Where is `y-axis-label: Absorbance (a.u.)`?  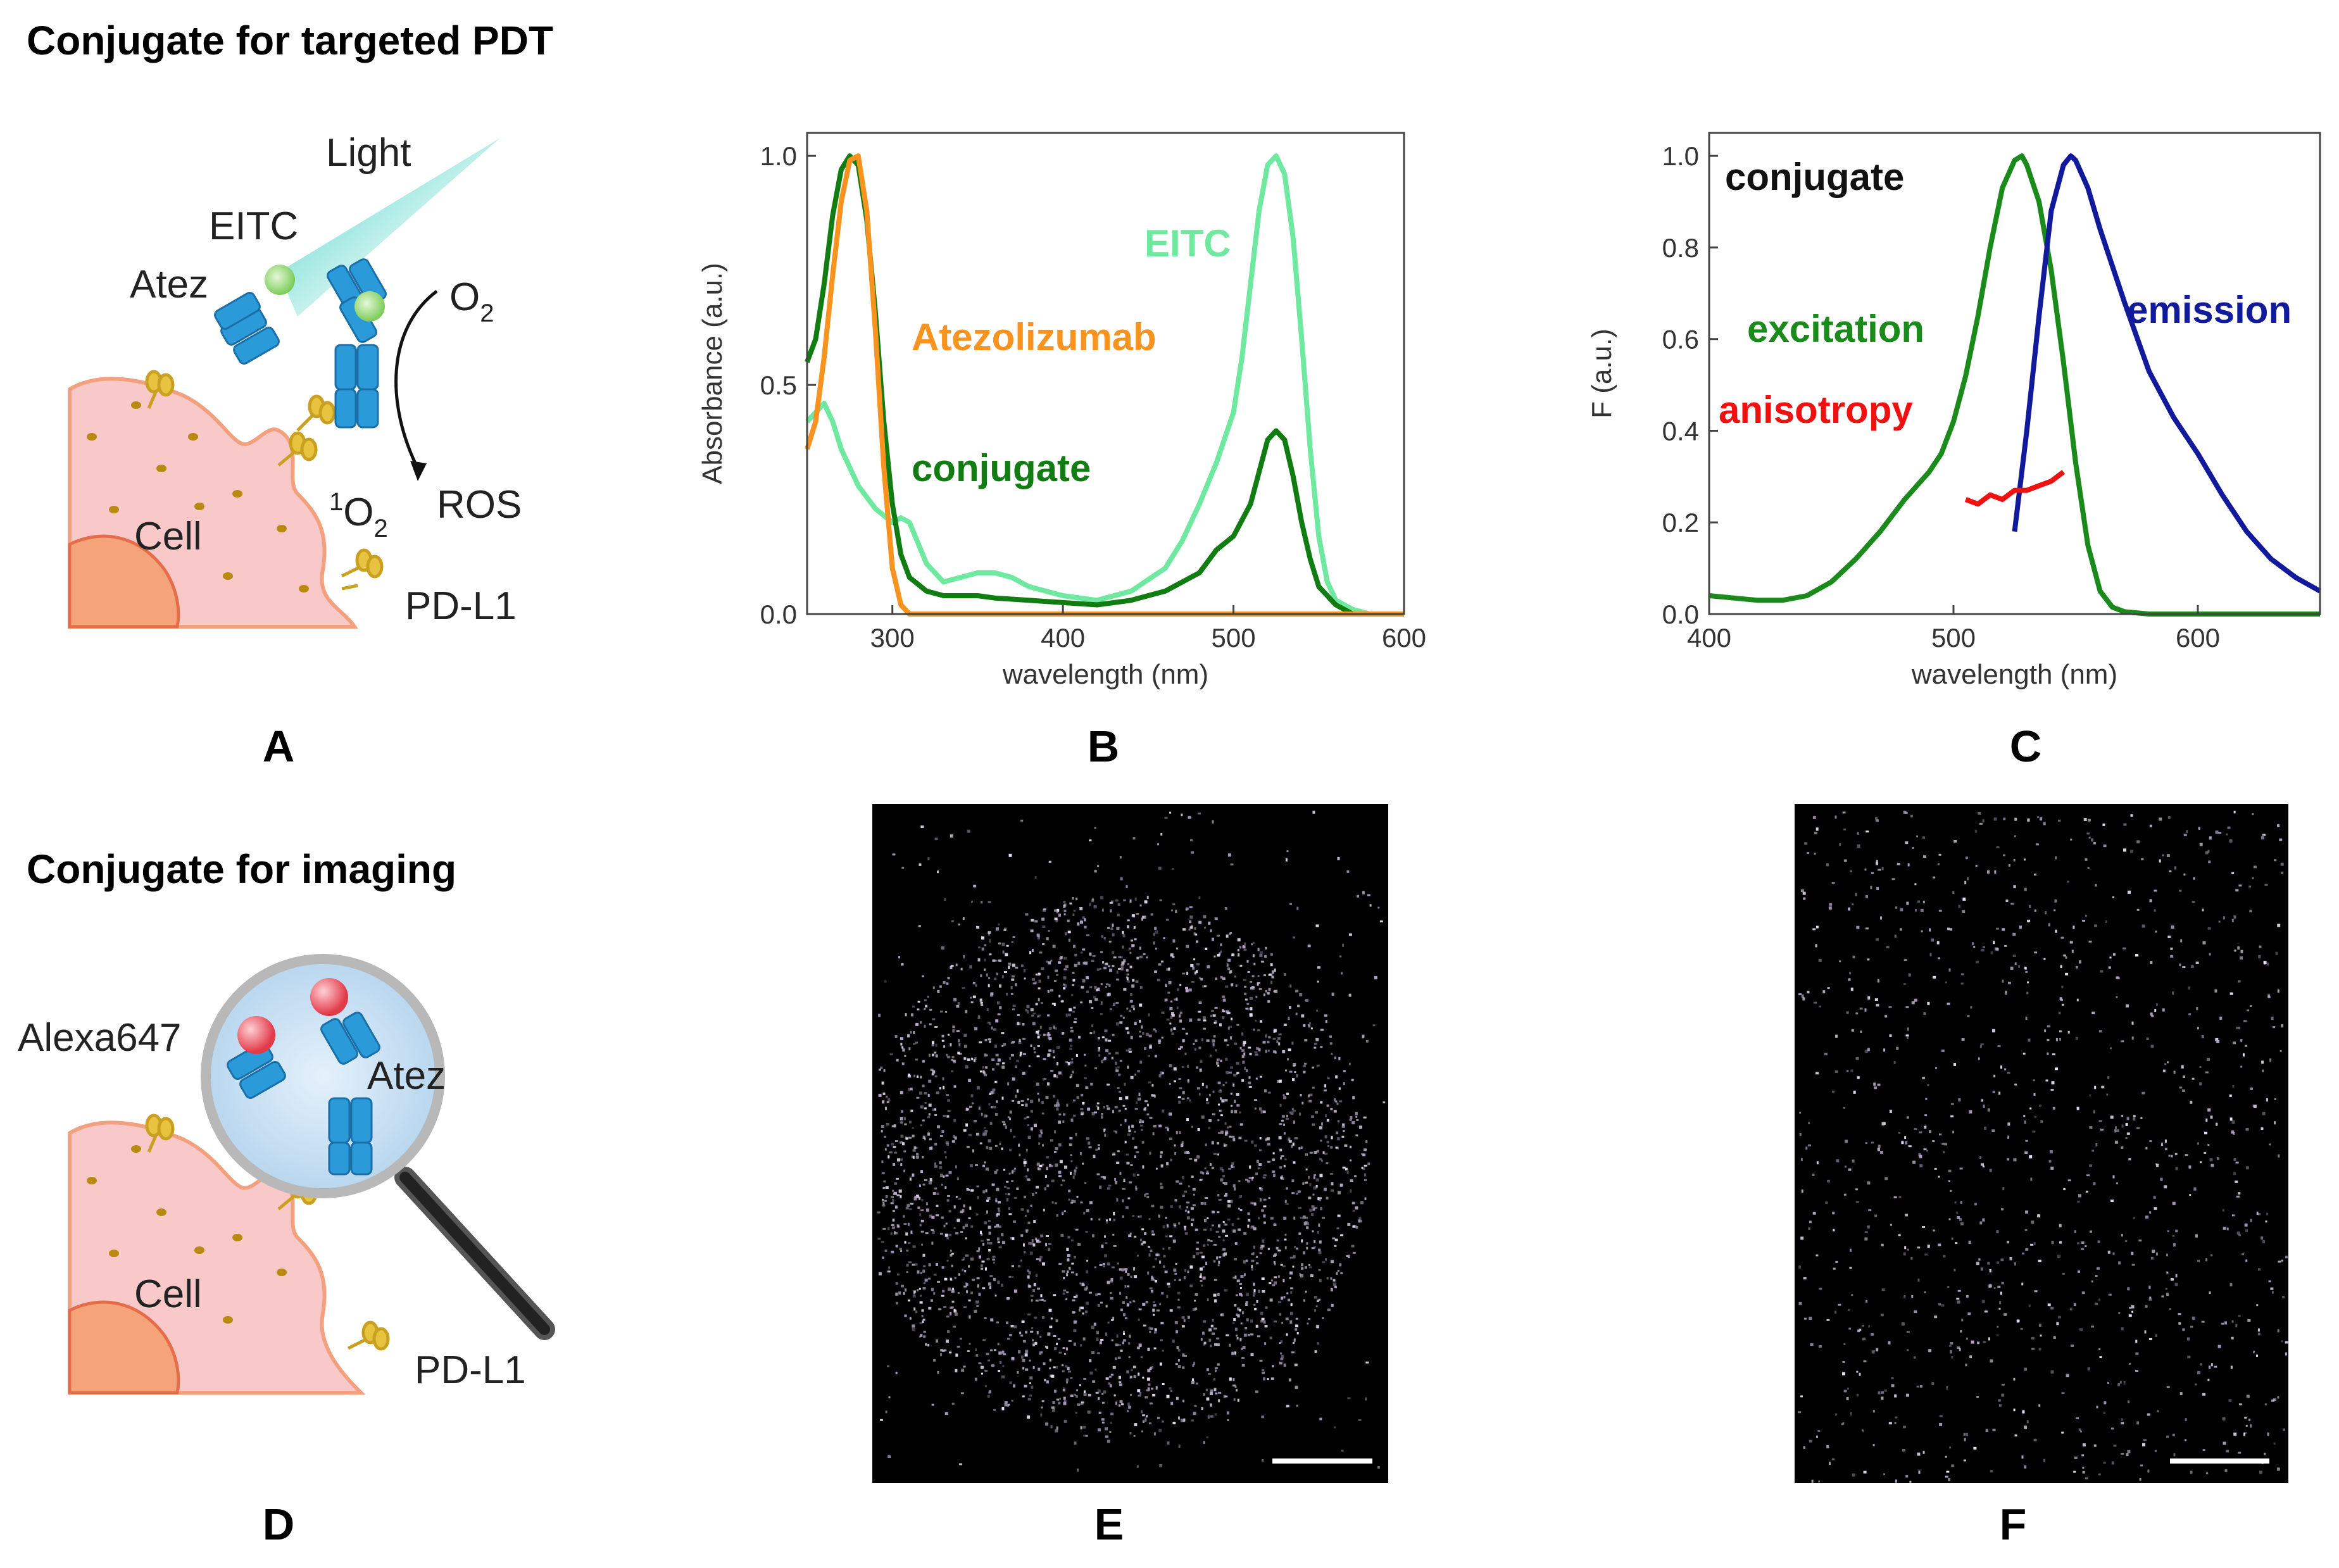 y-axis-label: Absorbance (a.u.) is located at coordinates (712, 373).